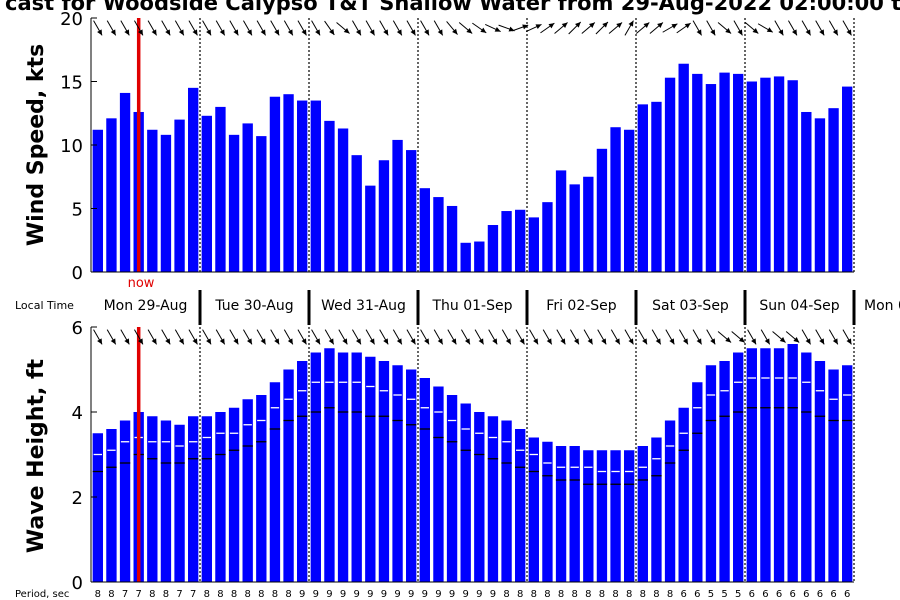 This screenshot has width=900, height=600. I want to click on day-label: Sat 03-Sep, so click(690, 306).